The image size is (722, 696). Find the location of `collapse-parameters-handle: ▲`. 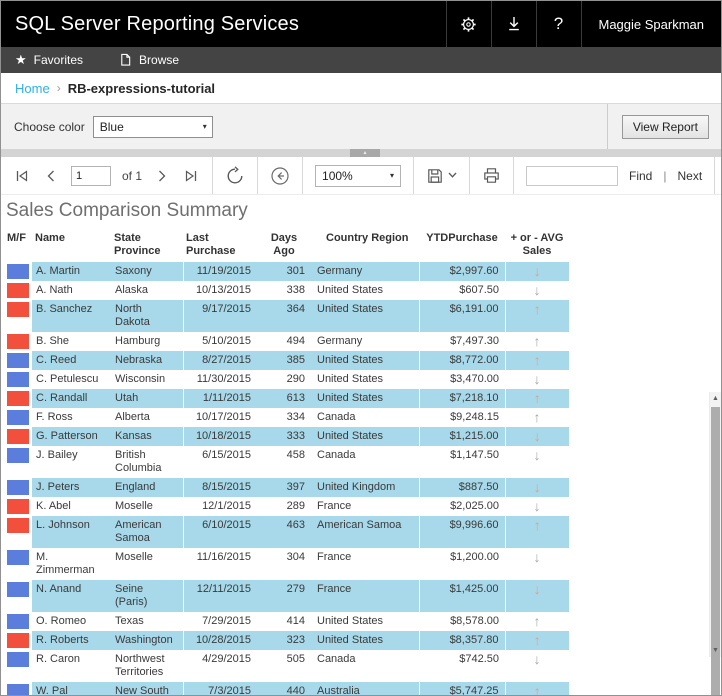

collapse-parameters-handle: ▲ is located at coordinates (365, 153).